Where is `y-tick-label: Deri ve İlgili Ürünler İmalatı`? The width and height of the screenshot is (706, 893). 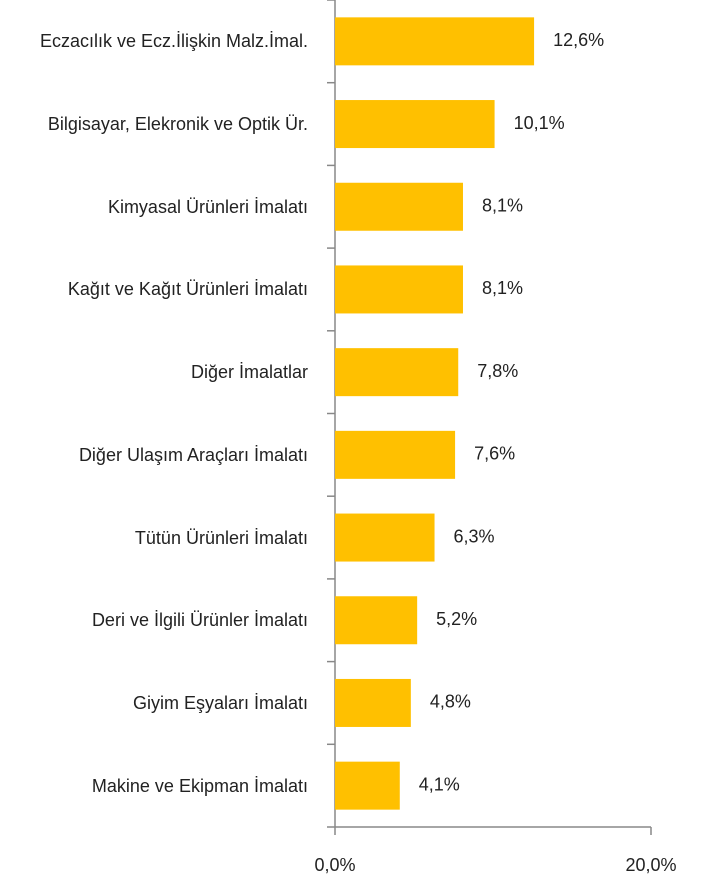 y-tick-label: Deri ve İlgili Ürünler İmalatı is located at coordinates (199, 620).